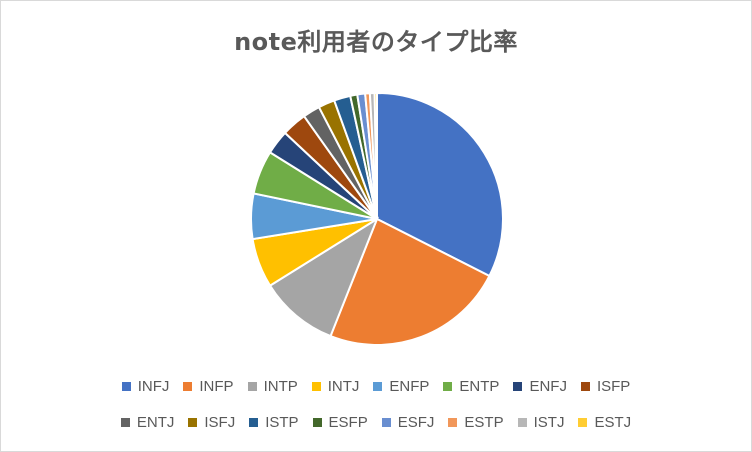  Describe the element at coordinates (613, 386) in the screenshot. I see `legend-label: ISFP` at that location.